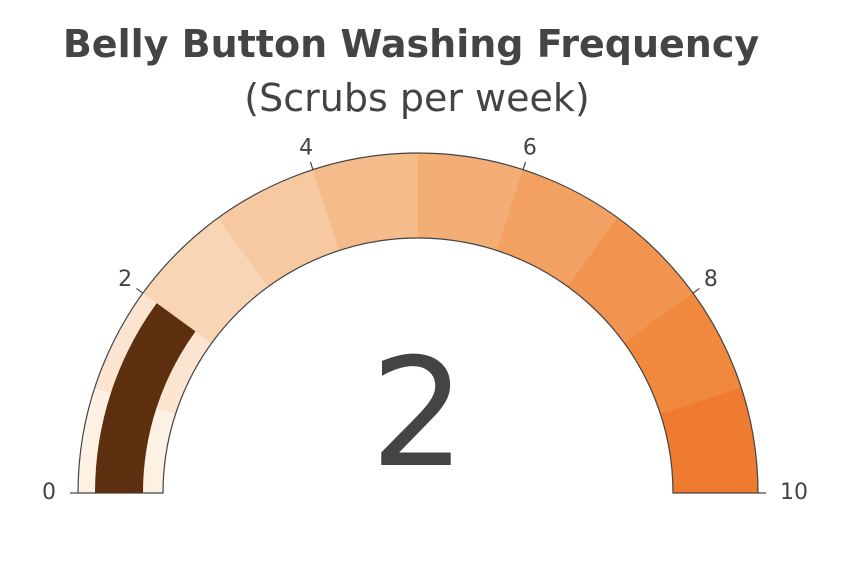 This screenshot has width=852, height=588. Describe the element at coordinates (711, 279) in the screenshot. I see `gauge-tick-label-8: 8` at that location.